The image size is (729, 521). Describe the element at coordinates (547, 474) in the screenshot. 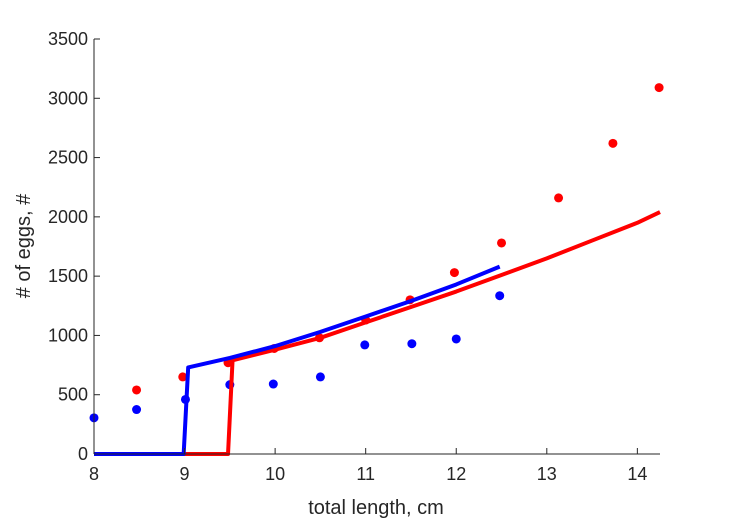

I see `x-tick-label: 13` at that location.